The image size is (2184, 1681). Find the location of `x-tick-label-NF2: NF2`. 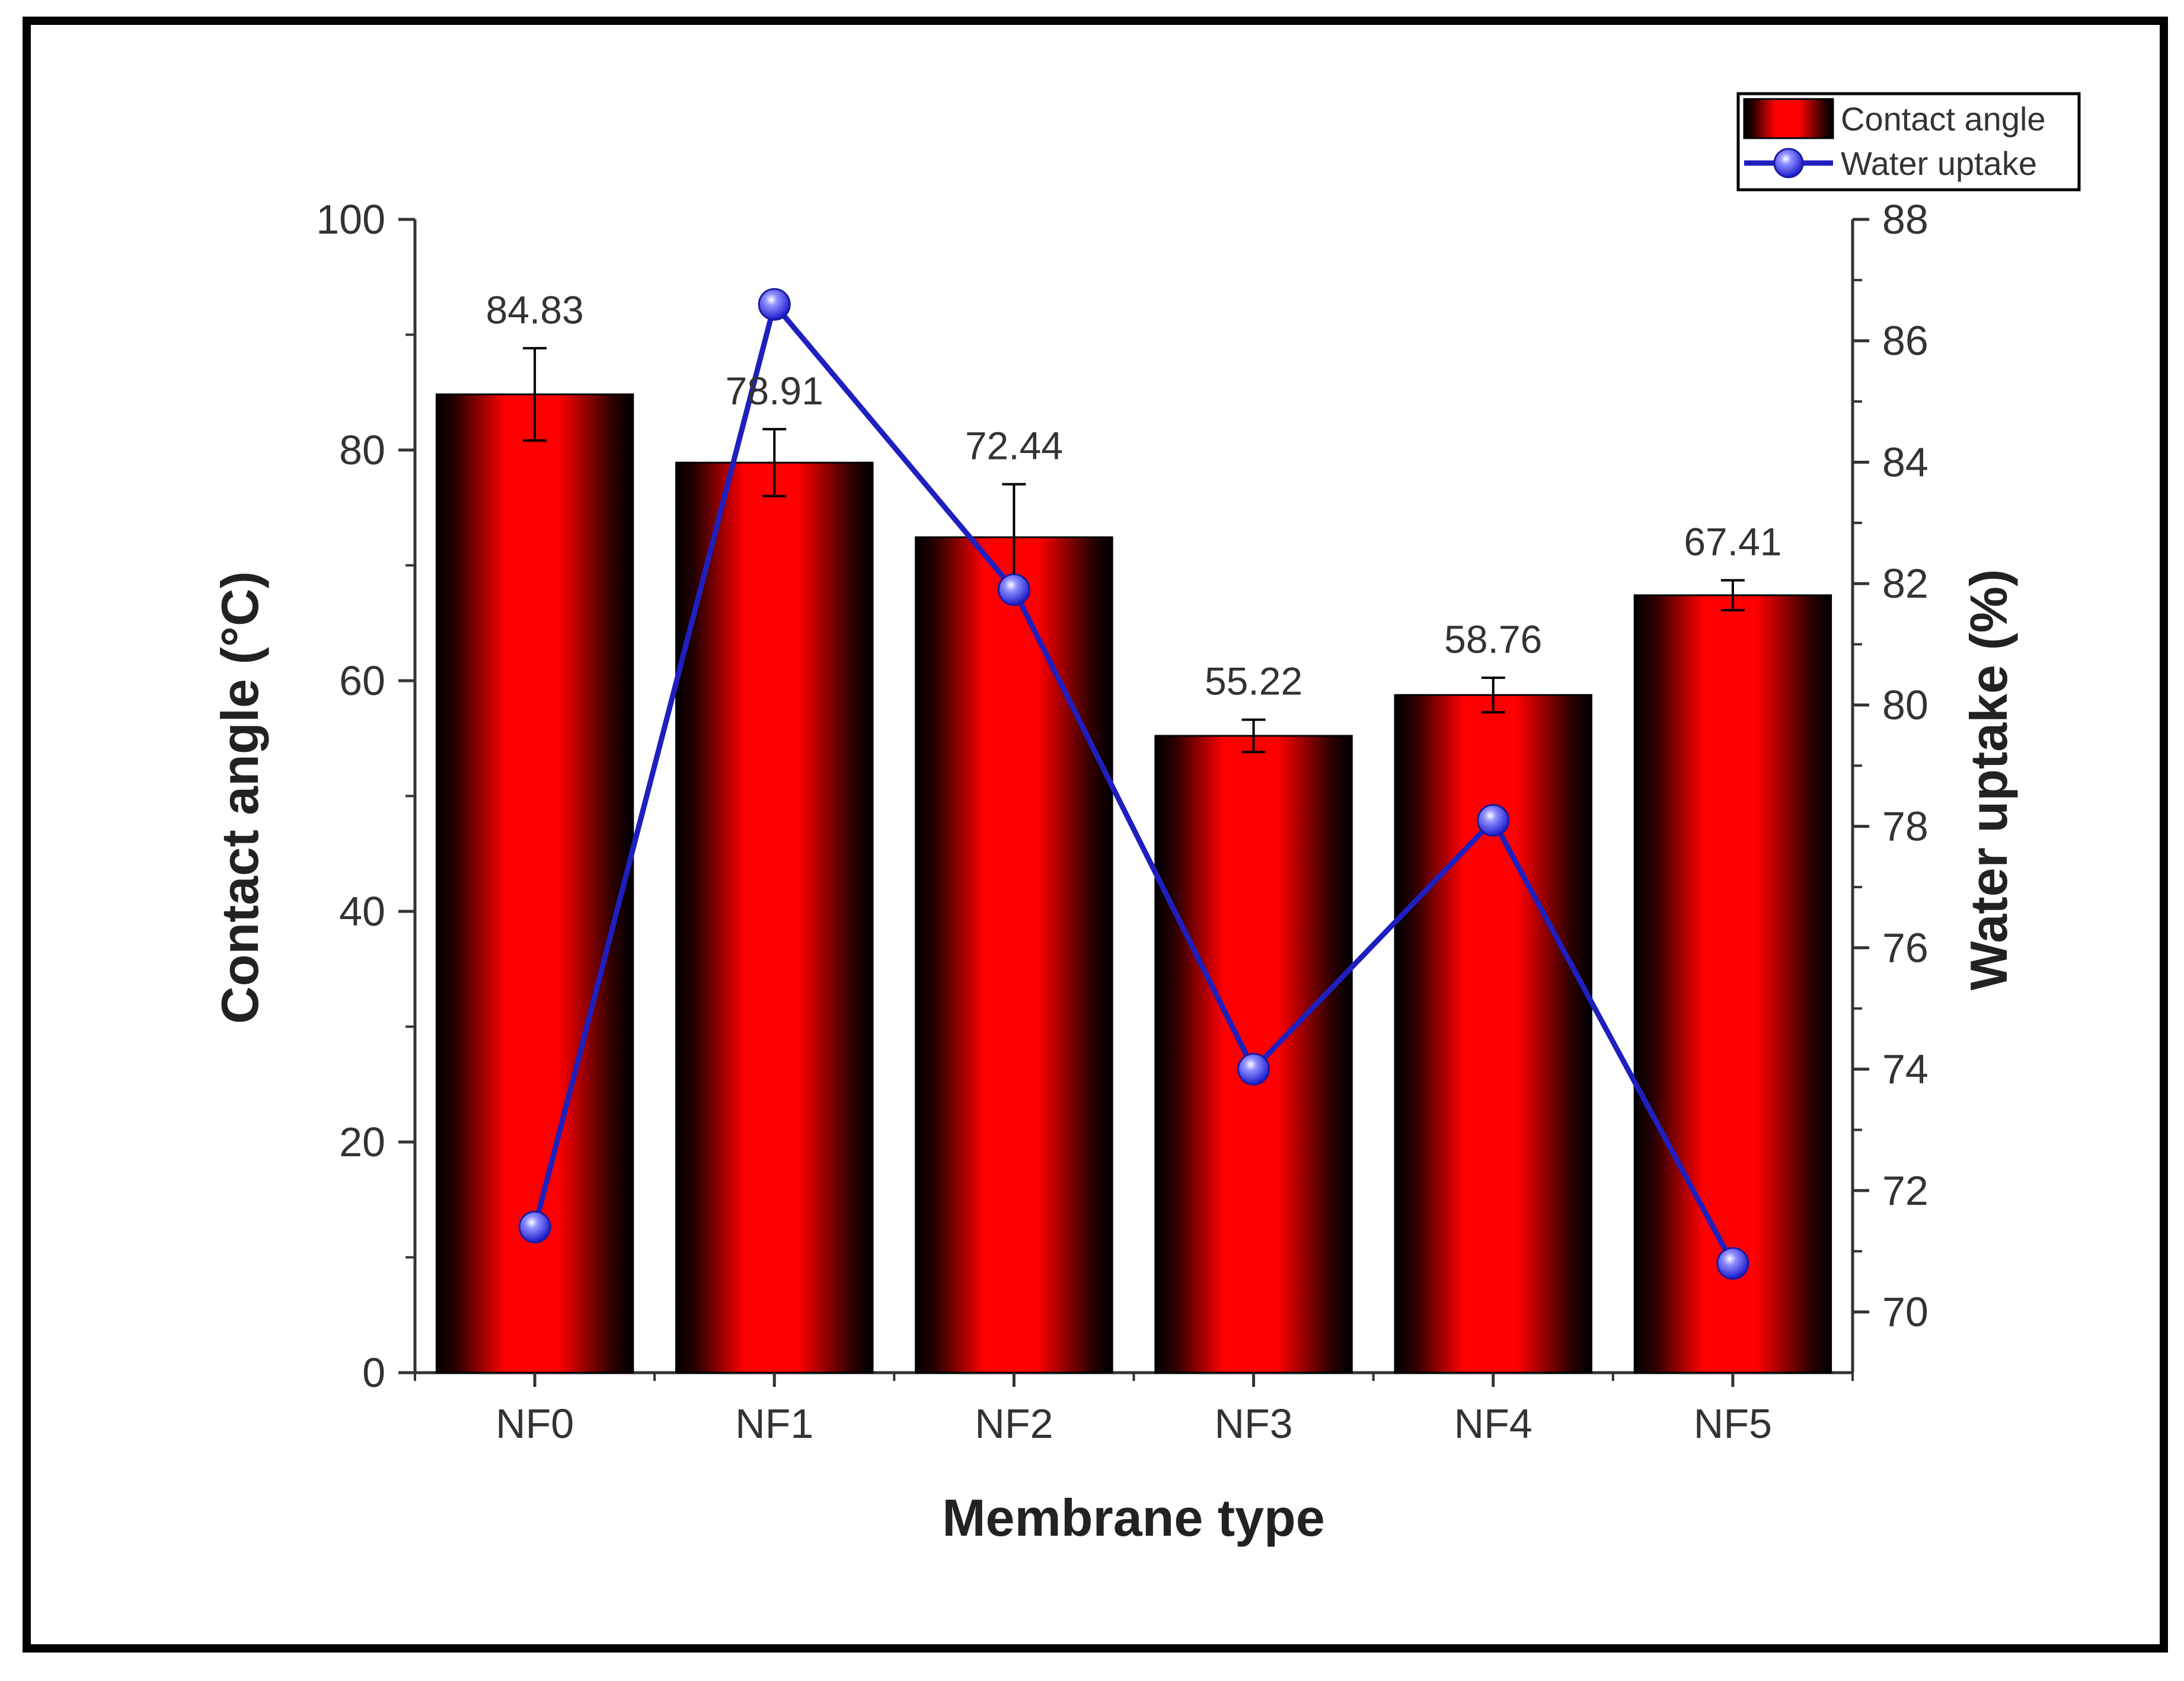

x-tick-label-NF2: NF2 is located at coordinates (1014, 1424).